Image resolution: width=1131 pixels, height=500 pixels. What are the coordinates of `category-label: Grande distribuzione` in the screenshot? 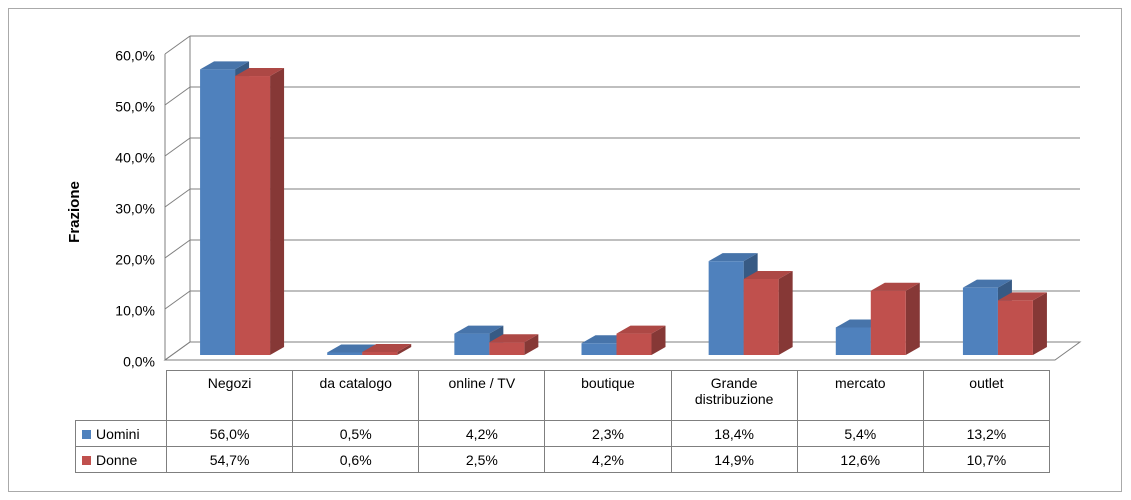 It's located at (734, 395).